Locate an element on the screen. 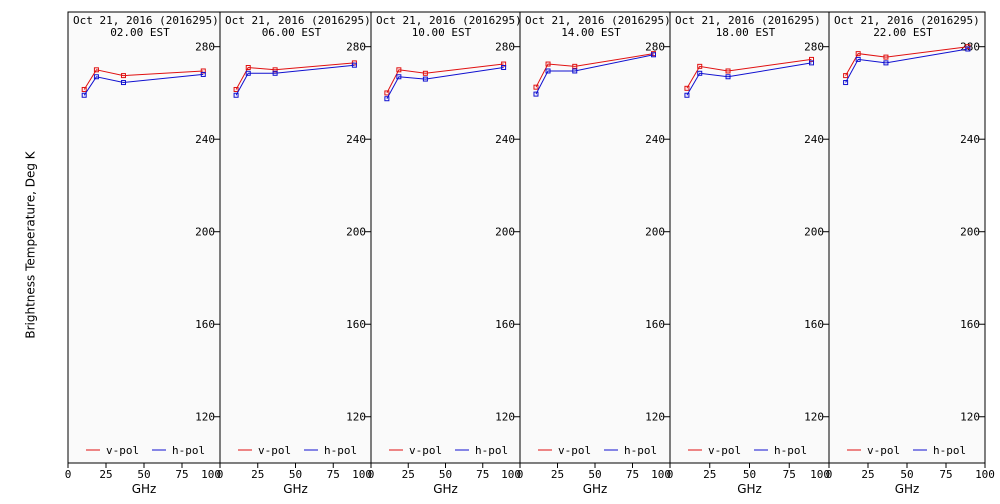 This screenshot has height=504, width=1000. panel-subtitle: 14.00 EST is located at coordinates (591, 32).